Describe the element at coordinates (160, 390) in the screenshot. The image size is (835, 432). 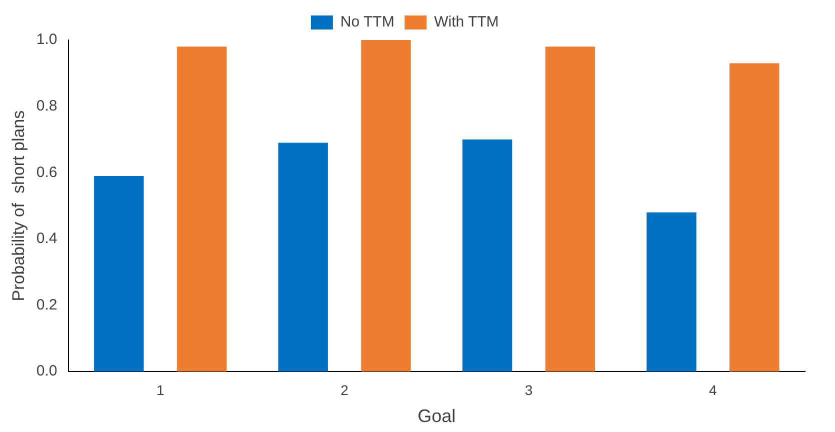
I see `x-tick-label: 1` at that location.